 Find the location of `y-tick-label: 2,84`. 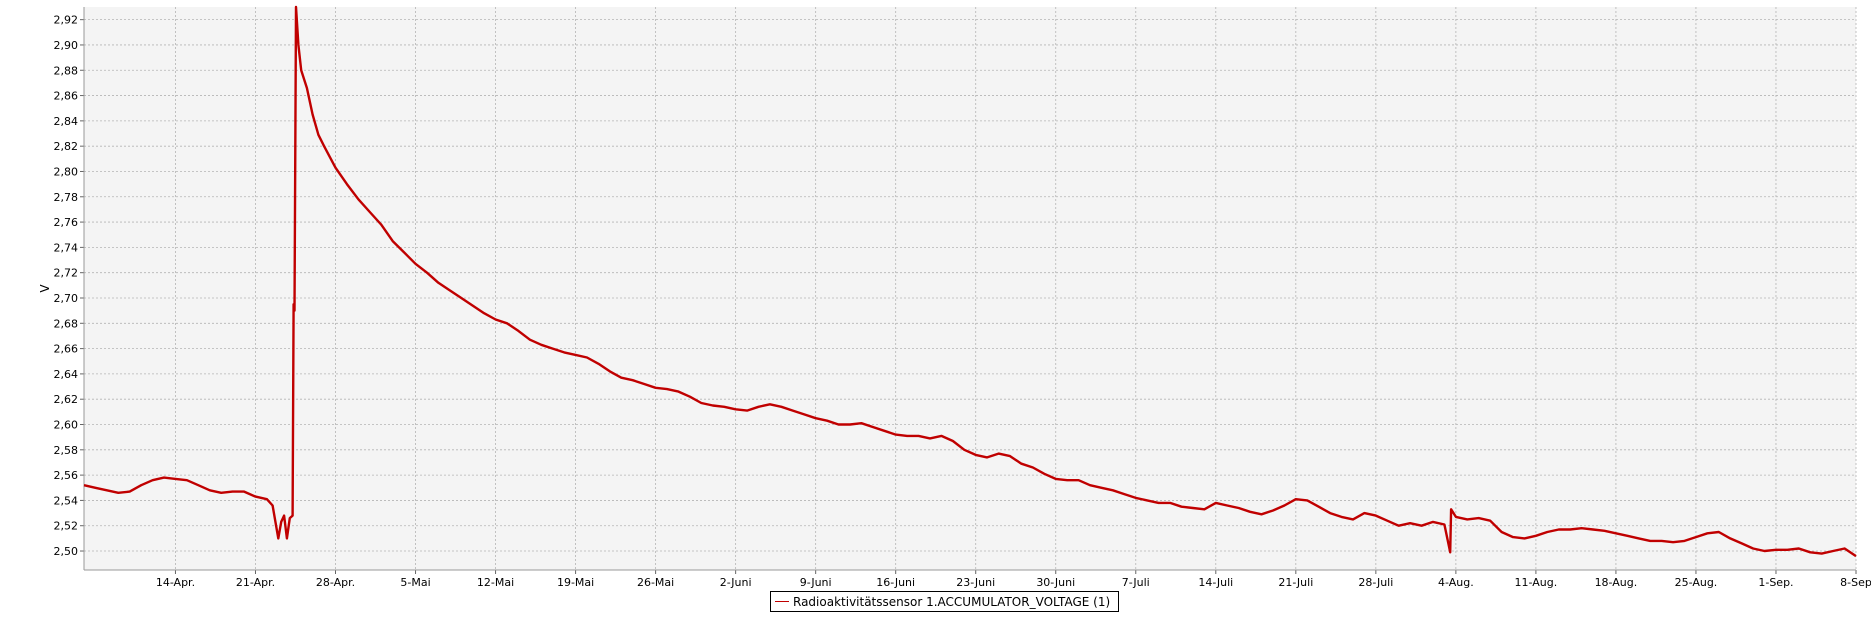

y-tick-label: 2,84 is located at coordinates (66, 121).